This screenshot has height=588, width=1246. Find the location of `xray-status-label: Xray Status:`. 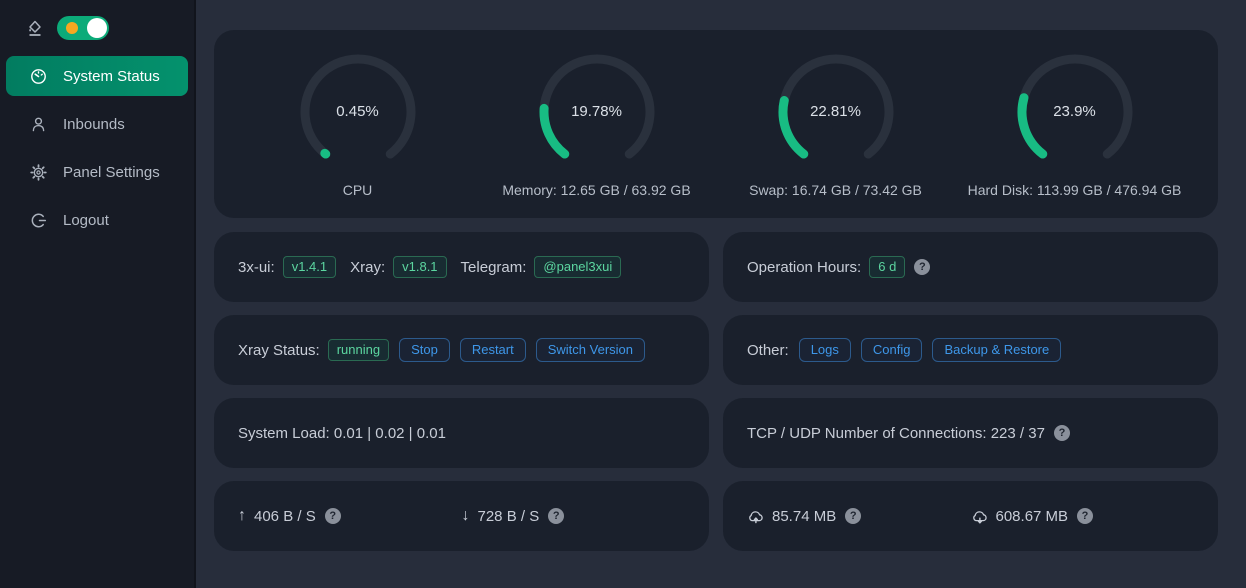

xray-status-label: Xray Status: is located at coordinates (279, 350).